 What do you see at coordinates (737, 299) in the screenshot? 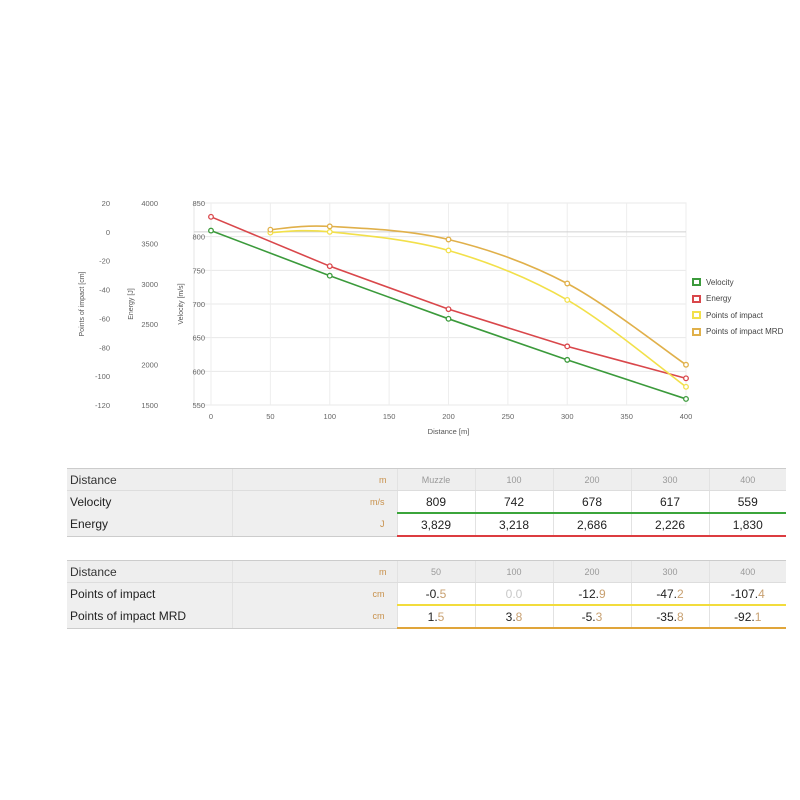
I see `legend-item-energy: Energy` at bounding box center [737, 299].